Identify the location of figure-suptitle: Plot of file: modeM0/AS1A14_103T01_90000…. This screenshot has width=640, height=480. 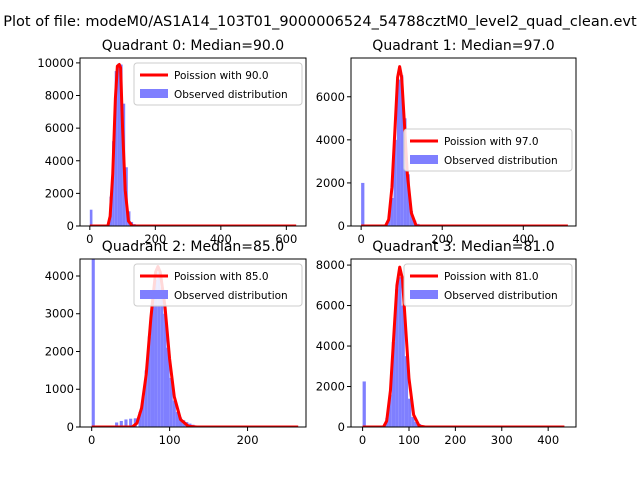
(320, 22).